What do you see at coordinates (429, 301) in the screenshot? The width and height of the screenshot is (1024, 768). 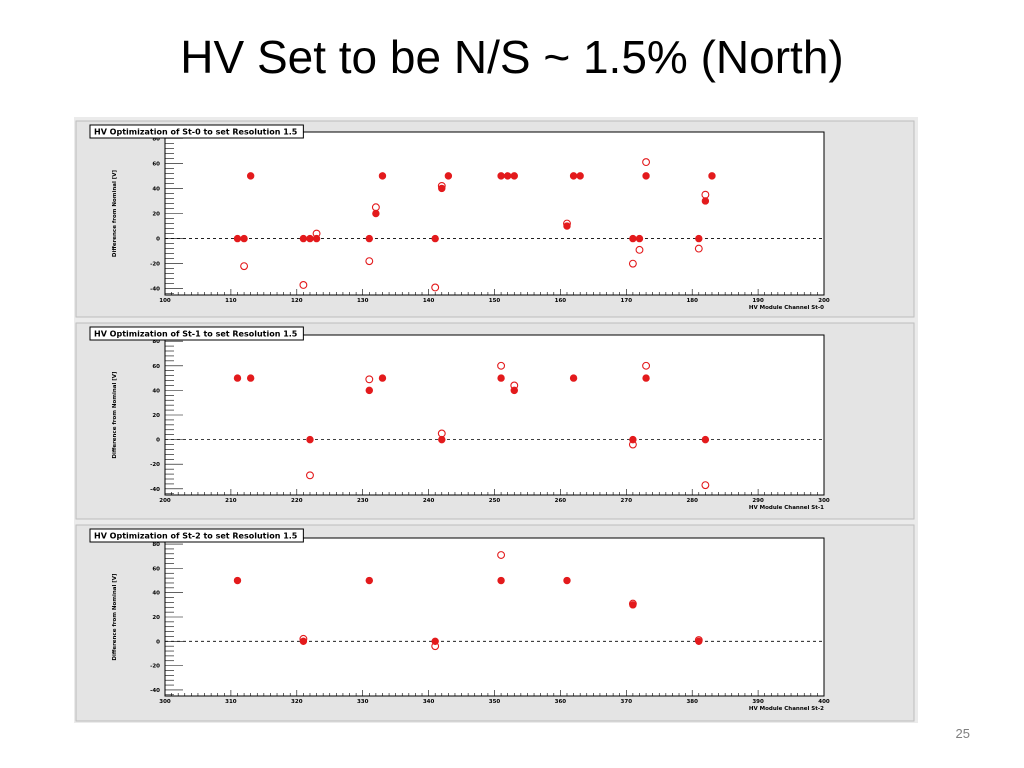 I see `x-tick-label: 140` at bounding box center [429, 301].